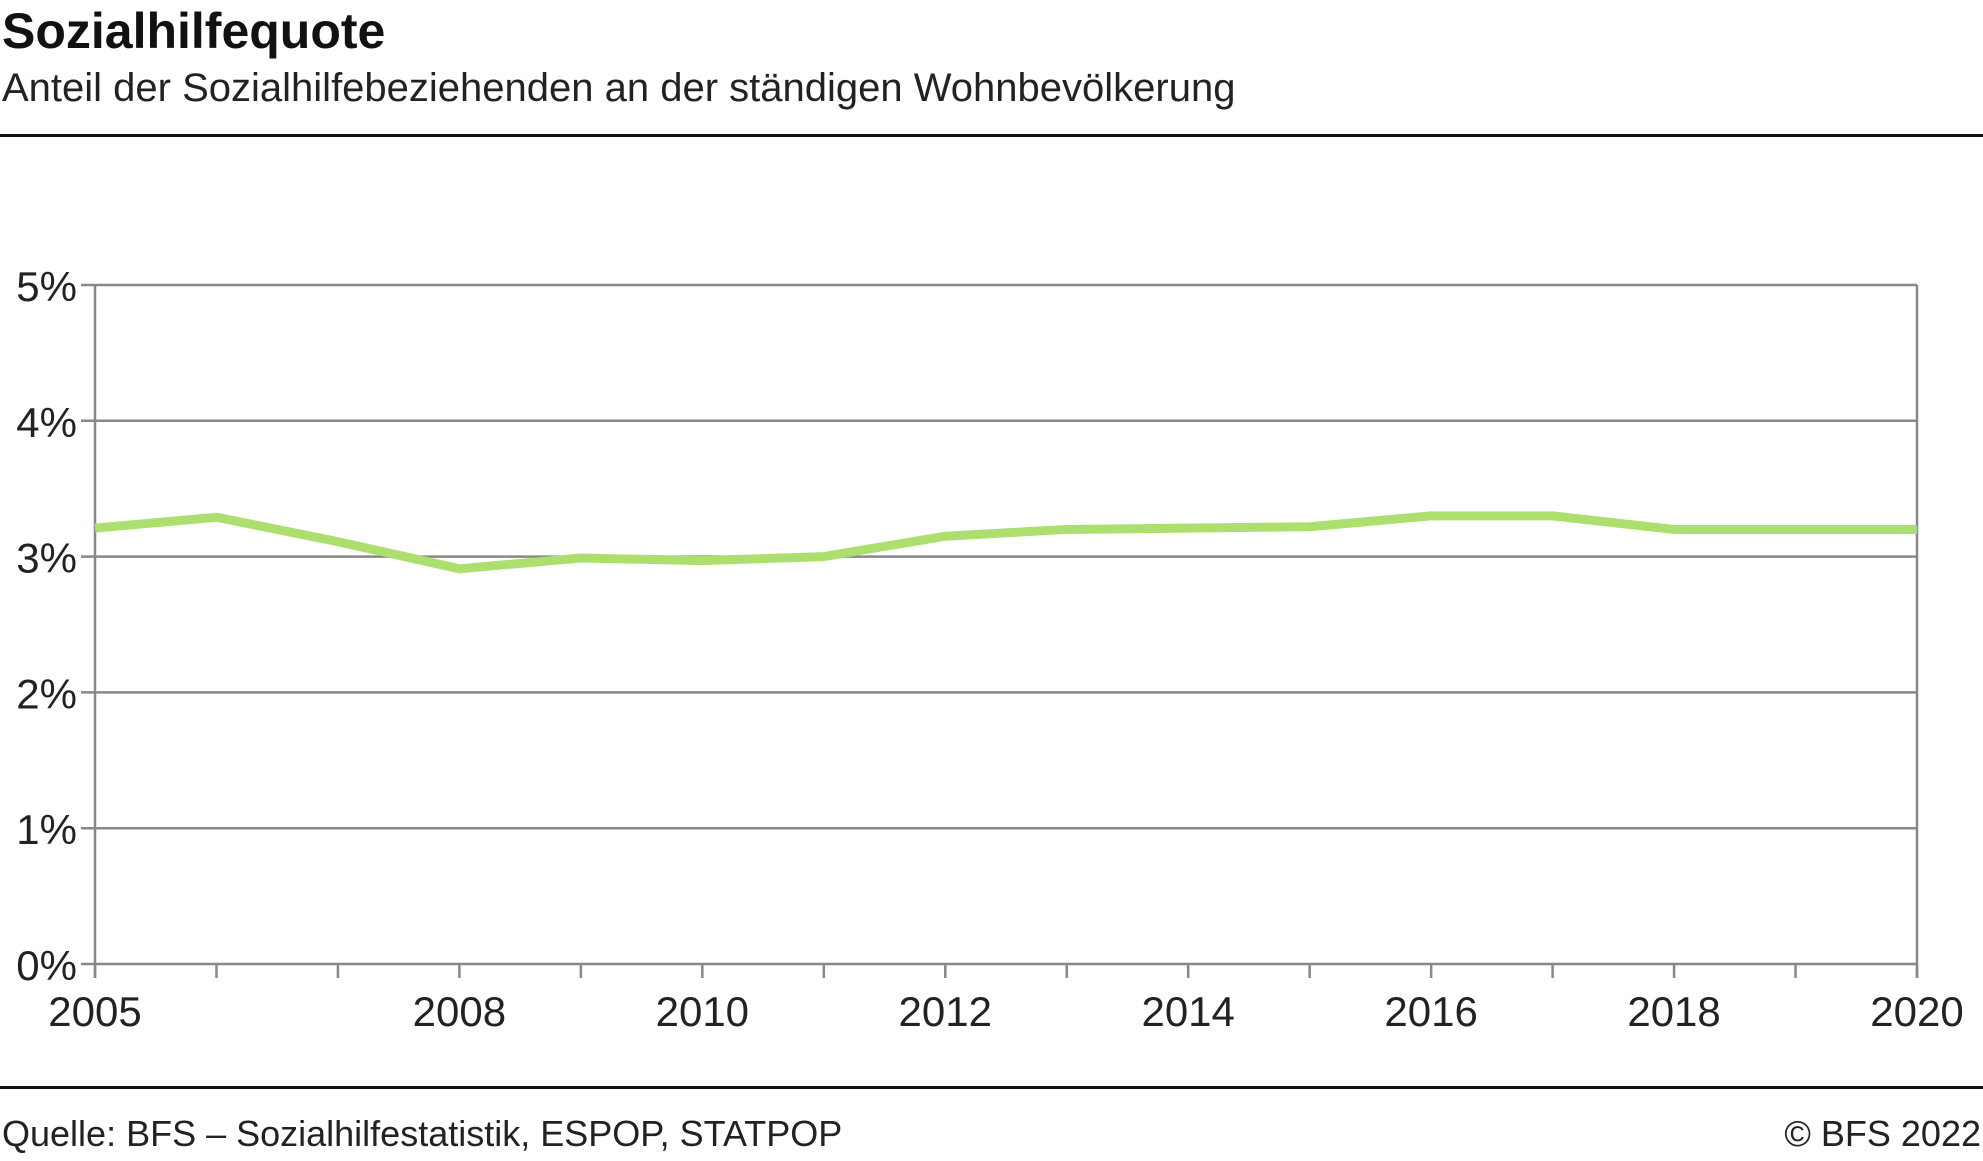 The height and width of the screenshot is (1161, 1983). Describe the element at coordinates (94, 1011) in the screenshot. I see `x-tick-label: 2005` at that location.